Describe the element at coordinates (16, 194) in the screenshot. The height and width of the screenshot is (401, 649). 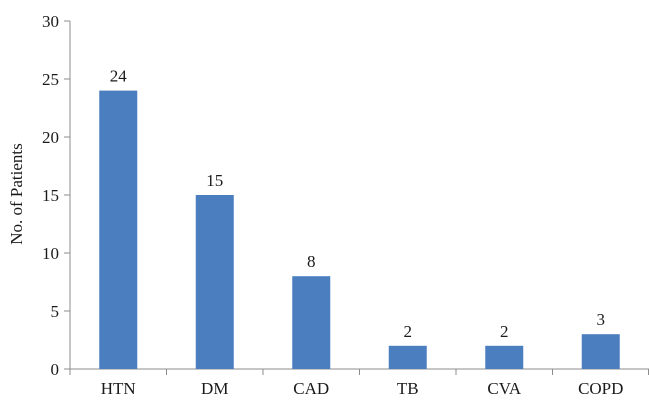
I see `y-axis-label: No. of Patients` at that location.